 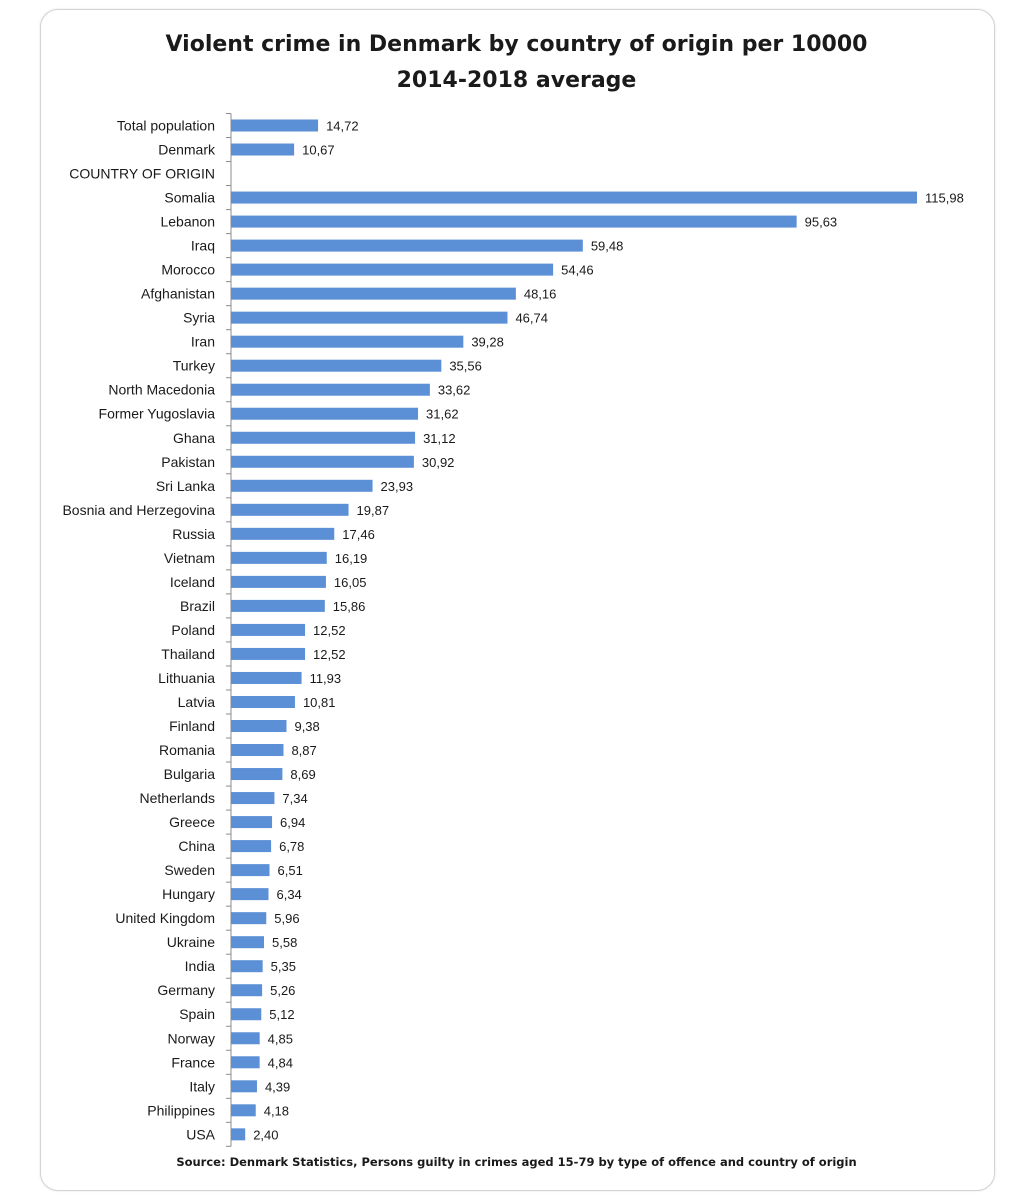 I want to click on category-label: Bulgaria, so click(x=190, y=774).